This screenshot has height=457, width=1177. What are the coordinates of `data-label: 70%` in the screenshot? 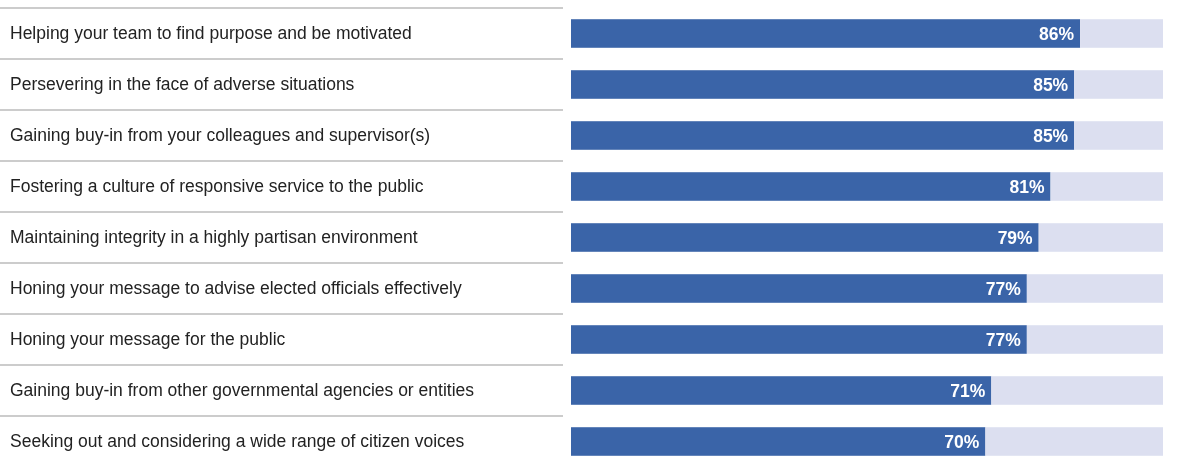 It's located at (962, 441).